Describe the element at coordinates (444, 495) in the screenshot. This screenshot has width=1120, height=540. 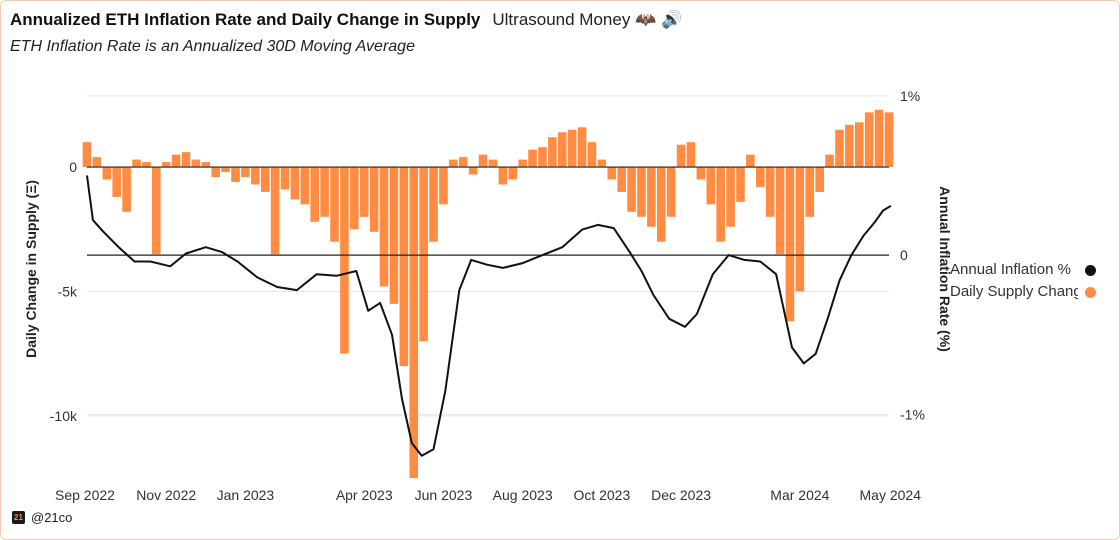
I see `x-tick-label: Jun 2023` at that location.